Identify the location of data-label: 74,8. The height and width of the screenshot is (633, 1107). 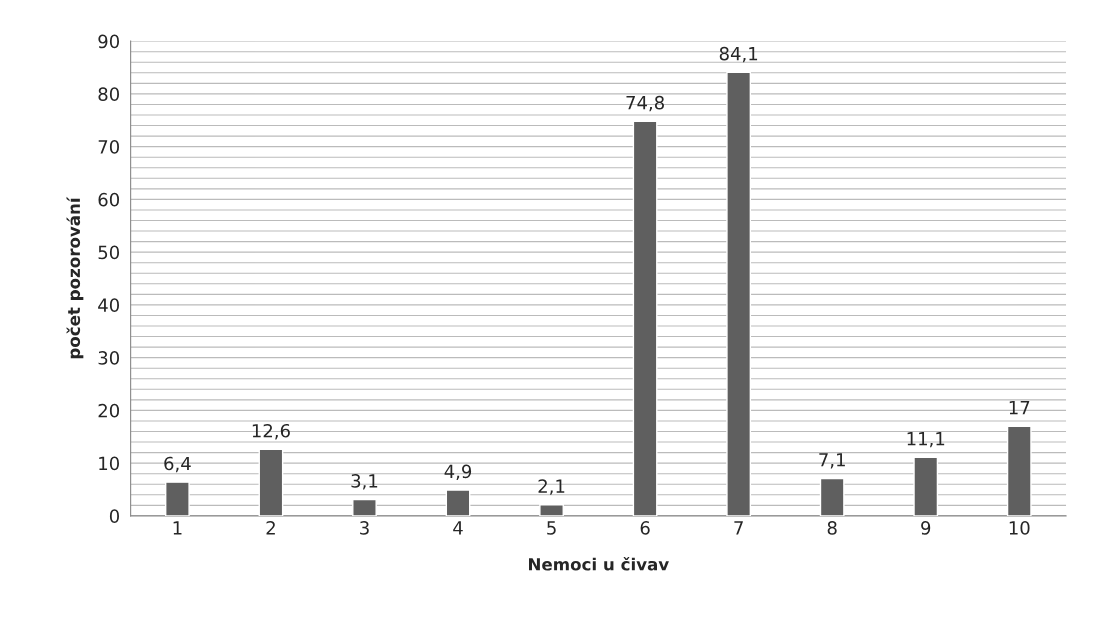
(645, 103).